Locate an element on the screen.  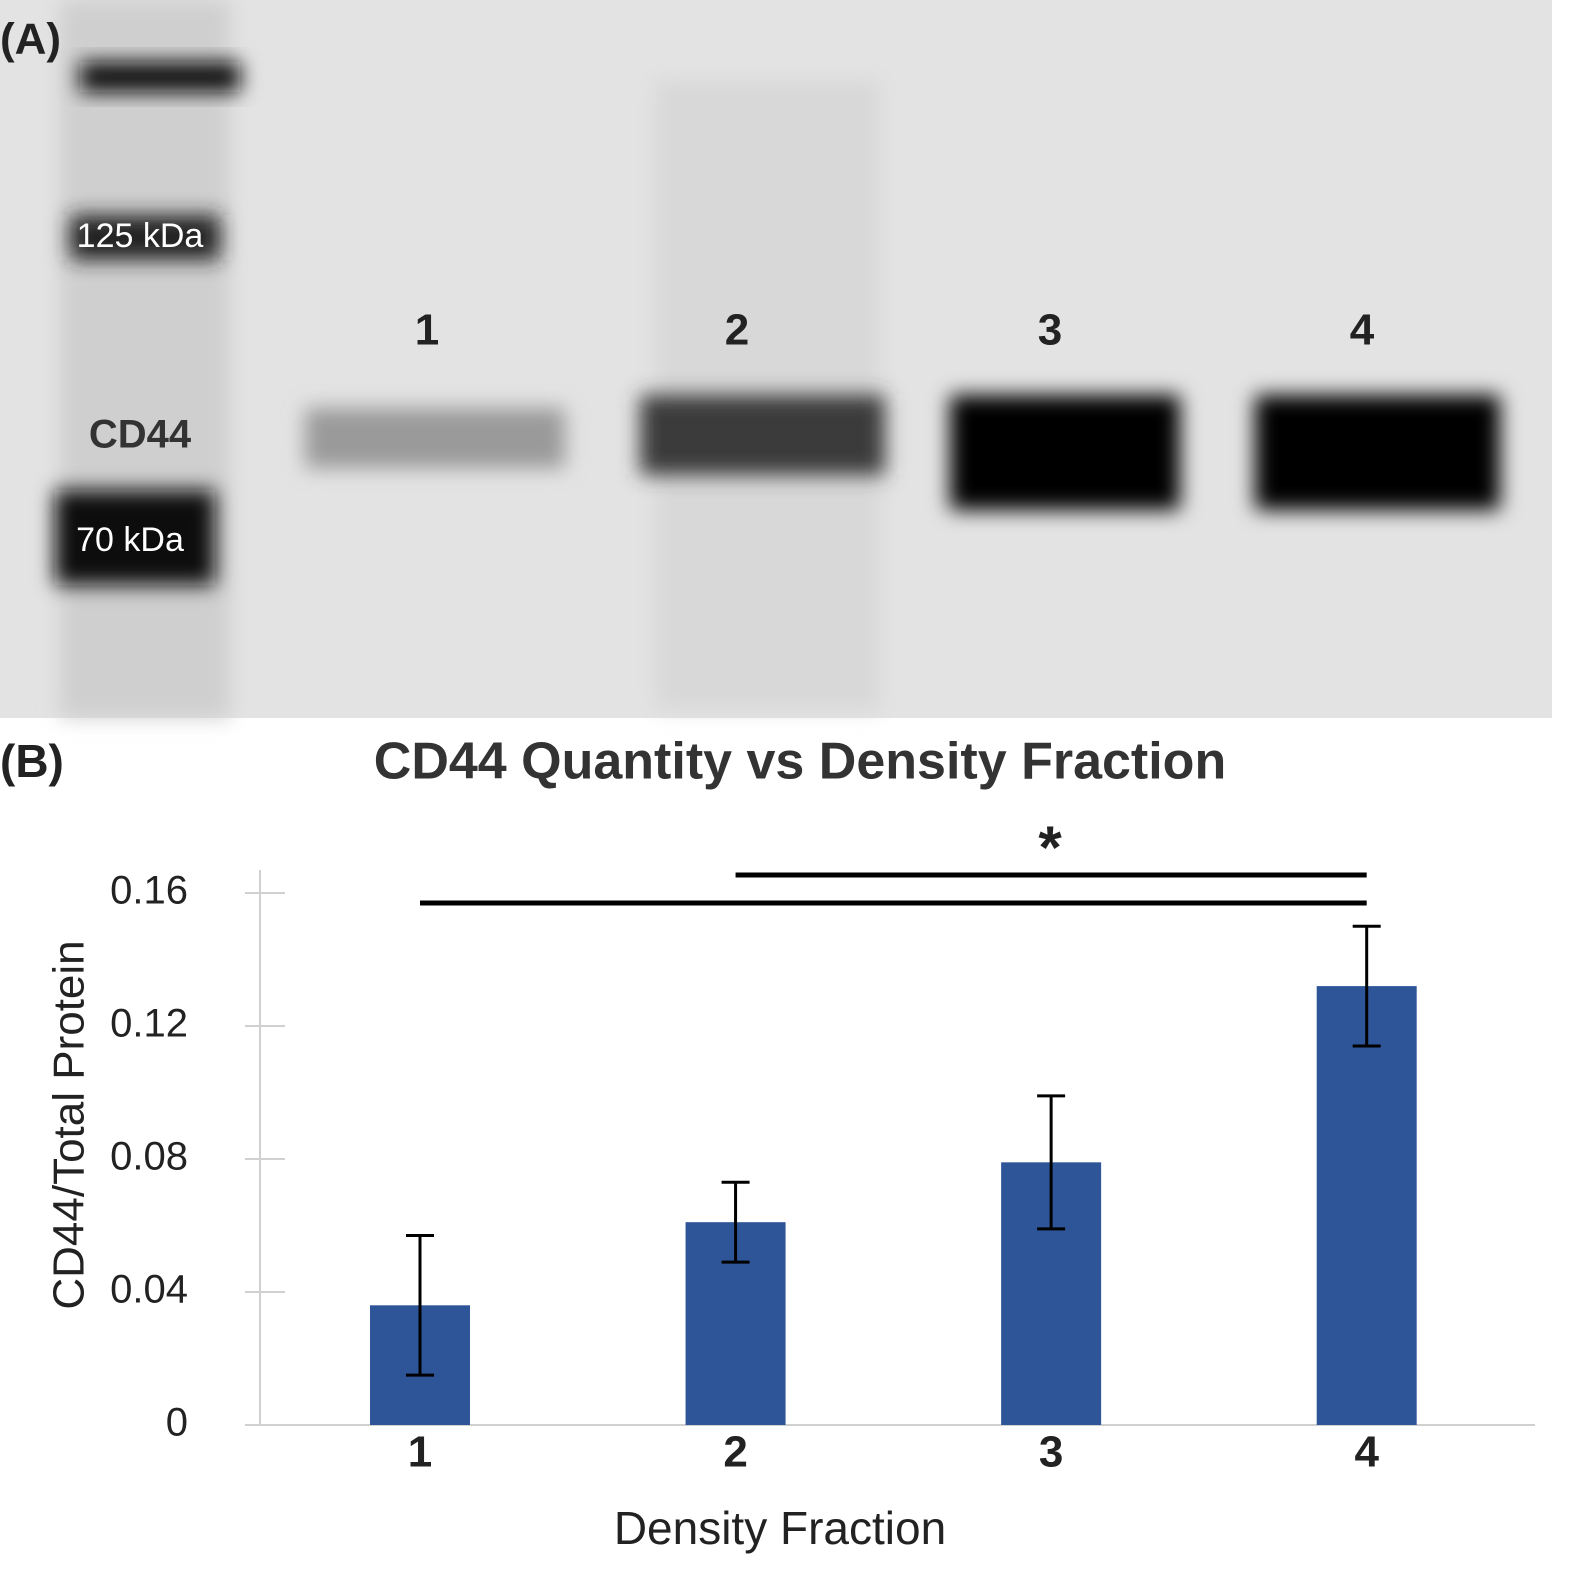
y-tick-label: 0.04 is located at coordinates (149, 1290).